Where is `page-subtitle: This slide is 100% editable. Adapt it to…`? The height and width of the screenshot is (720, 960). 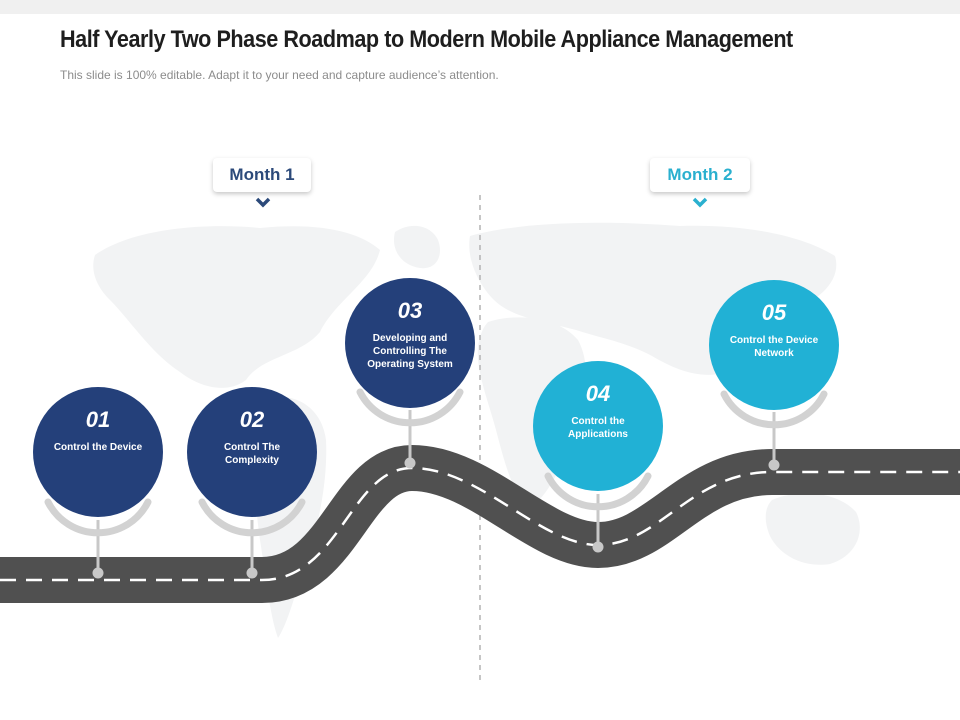
page-subtitle: This slide is 100% editable. Adapt it to… is located at coordinates (279, 75).